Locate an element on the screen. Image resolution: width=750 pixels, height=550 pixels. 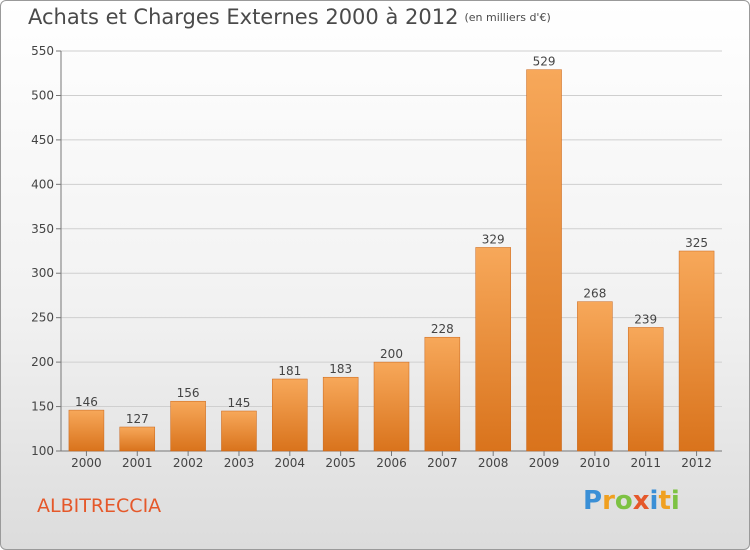
y-tick-label: 500 is located at coordinates (42, 95).